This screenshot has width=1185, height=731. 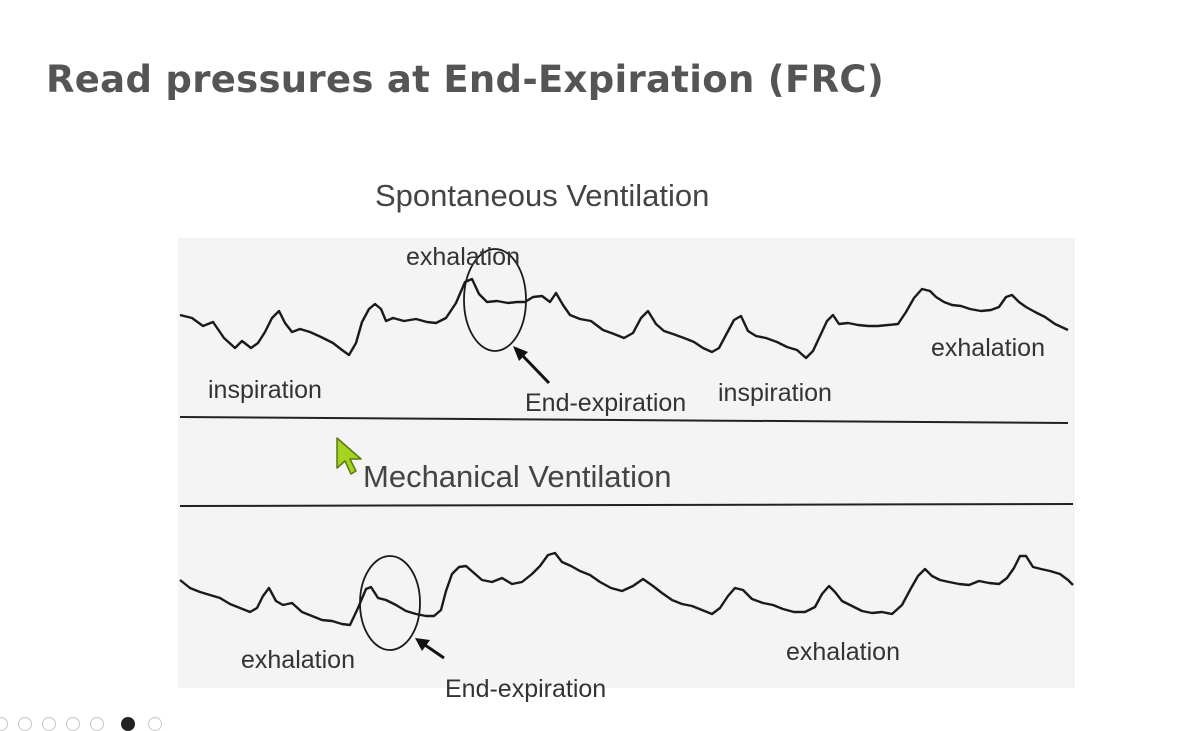 I want to click on slide-title: Read pressures at End-Expiration (FRC), so click(x=465, y=79).